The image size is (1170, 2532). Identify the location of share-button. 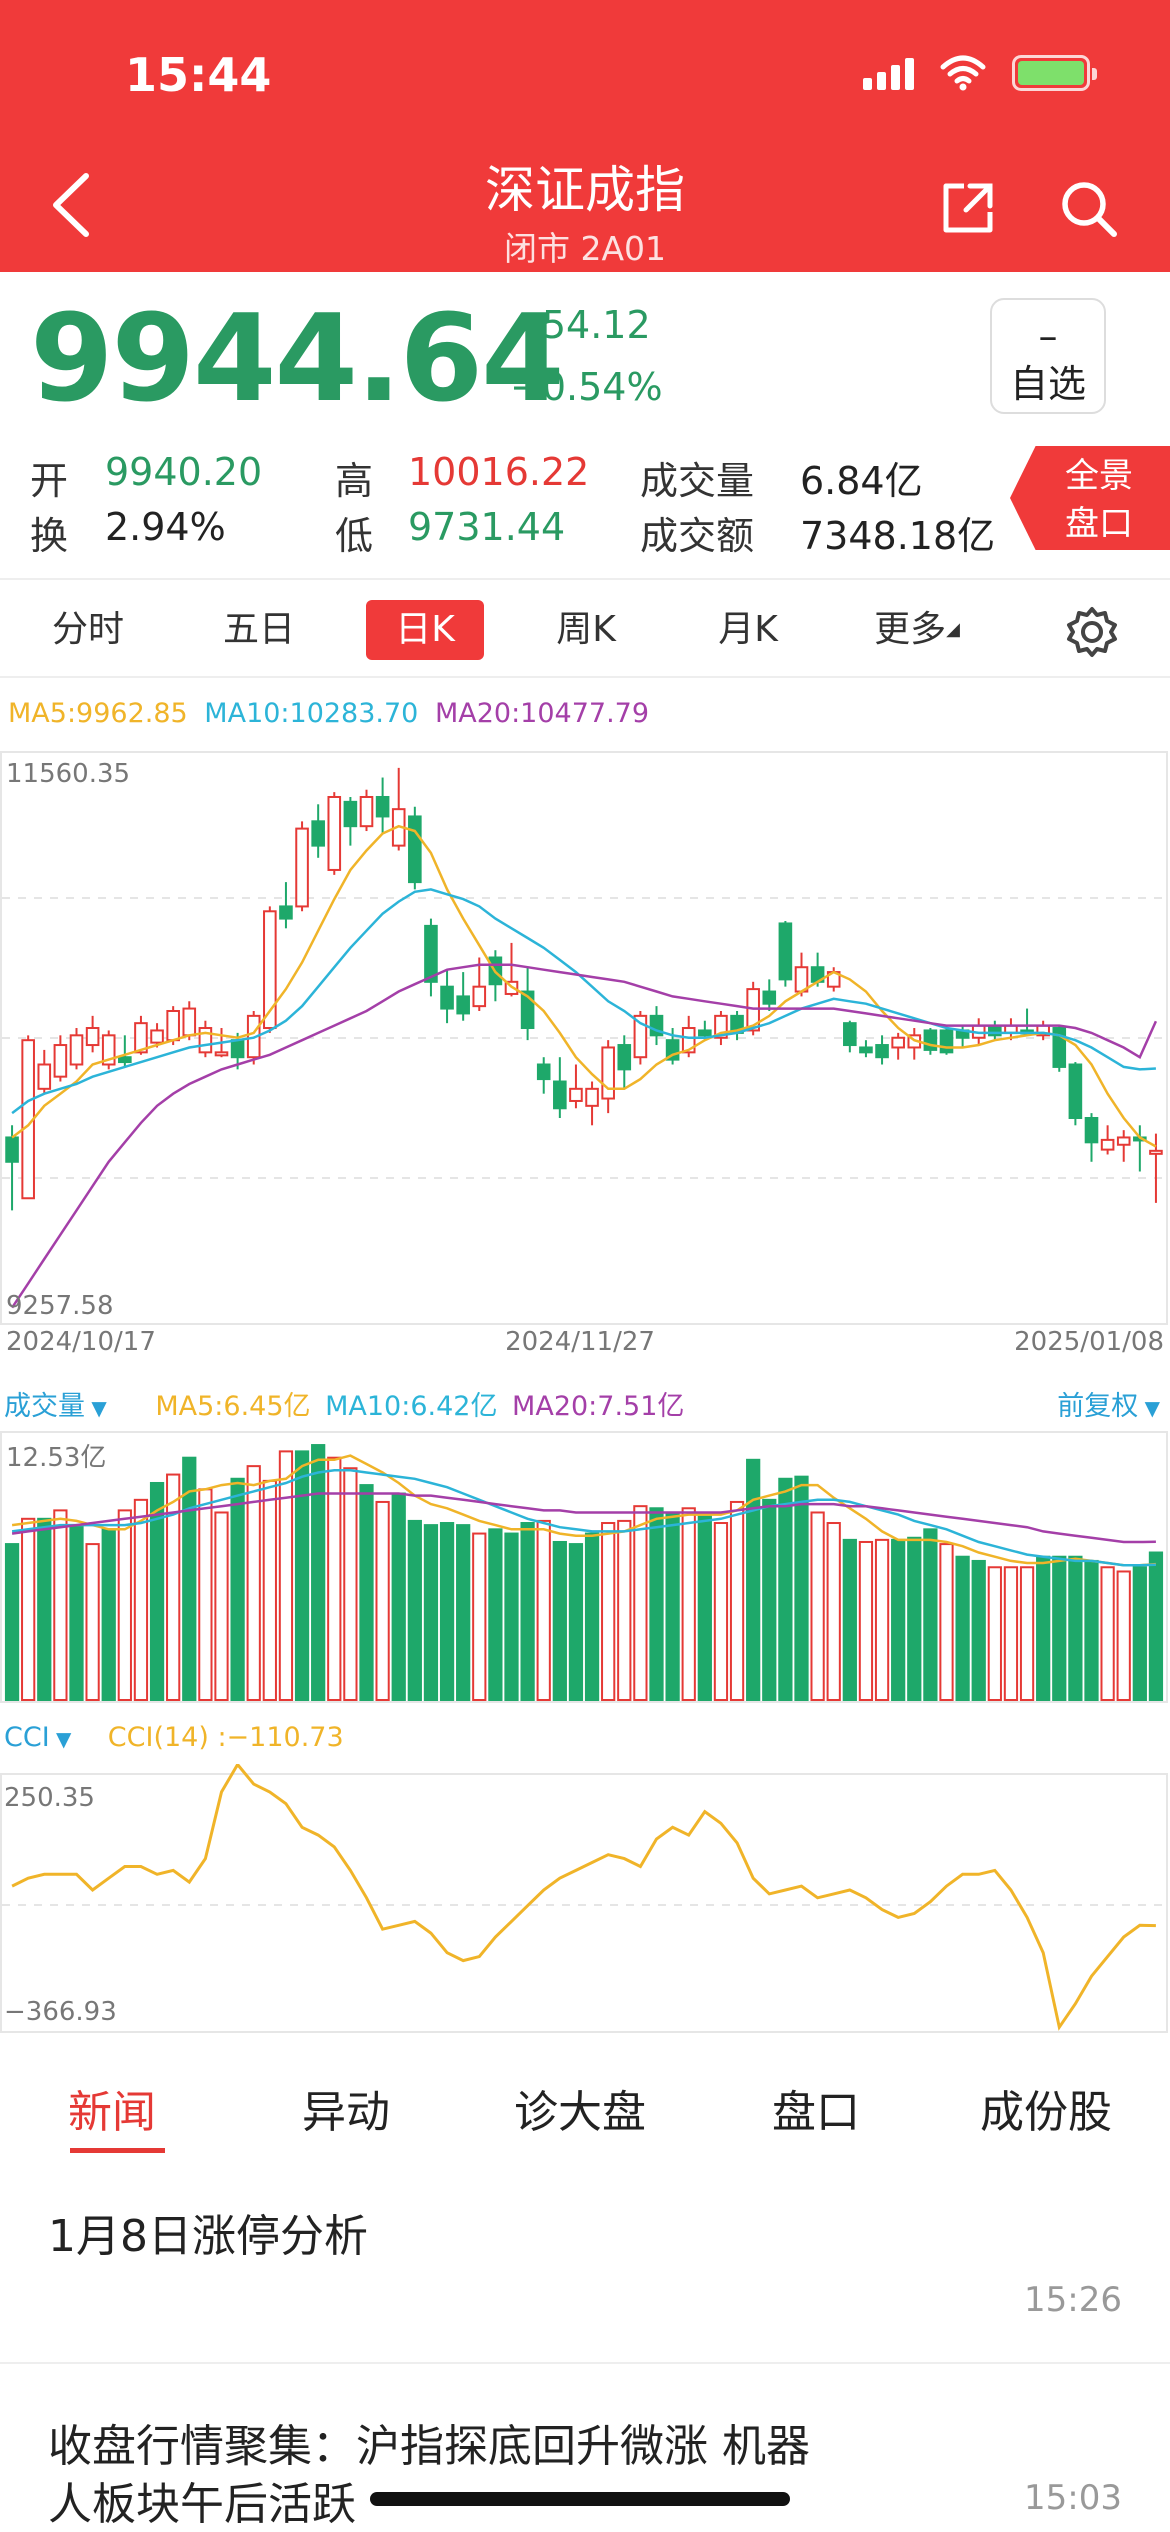
(968, 208).